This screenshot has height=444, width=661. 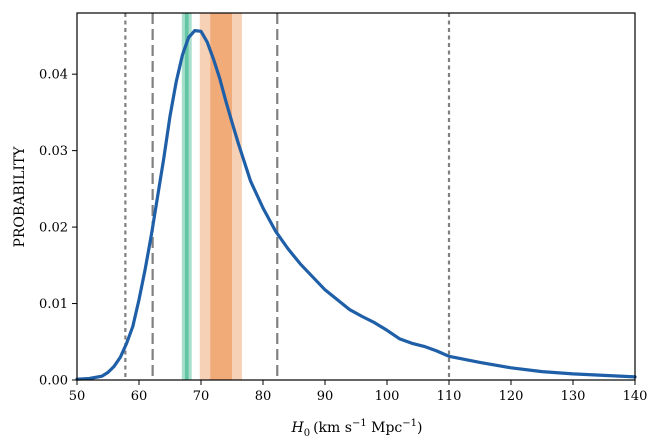 I want to click on x-tick-label: 80, so click(x=263, y=396).